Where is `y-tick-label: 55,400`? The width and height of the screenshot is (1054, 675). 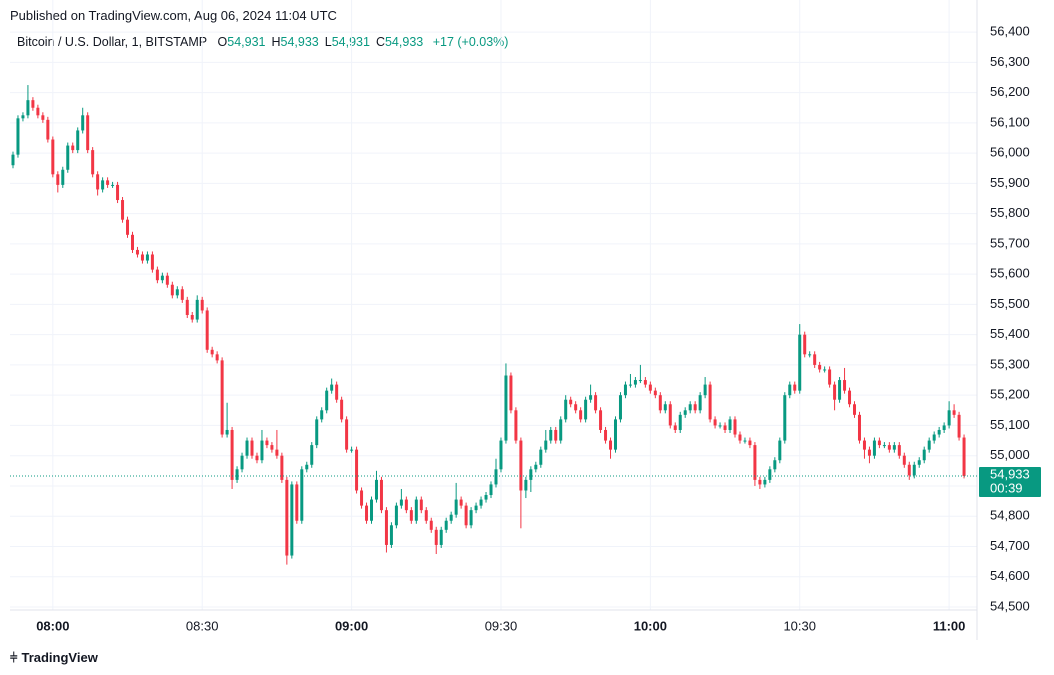 y-tick-label: 55,400 is located at coordinates (1010, 333).